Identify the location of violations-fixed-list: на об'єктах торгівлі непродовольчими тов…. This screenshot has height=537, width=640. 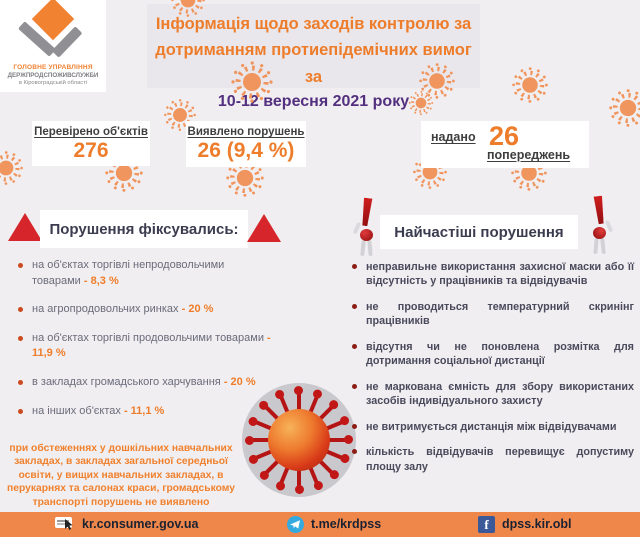
(153, 345).